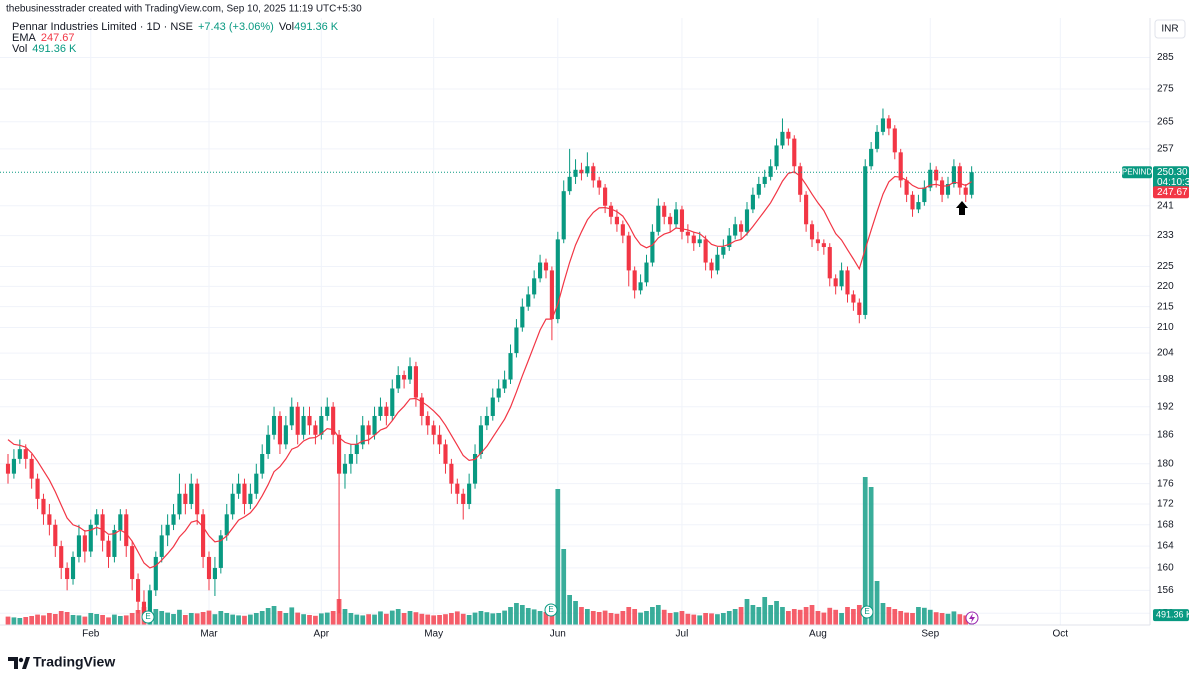 The image size is (1200, 683). I want to click on y-tick-label: 160, so click(1165, 568).